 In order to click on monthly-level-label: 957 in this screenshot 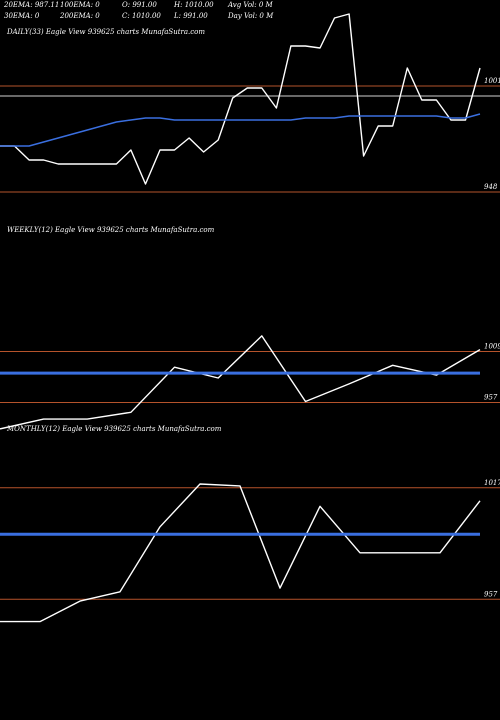, I will do `click(491, 594)`.